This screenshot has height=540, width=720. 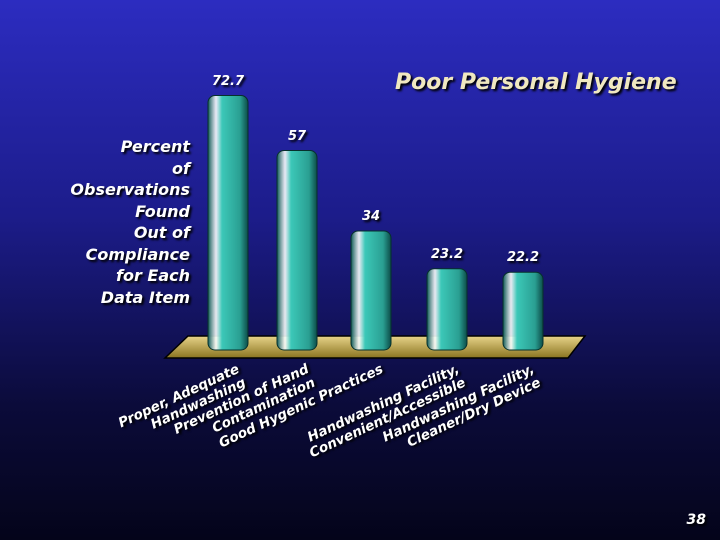 I want to click on chart-title: Poor Personal Hygiene, so click(x=536, y=82).